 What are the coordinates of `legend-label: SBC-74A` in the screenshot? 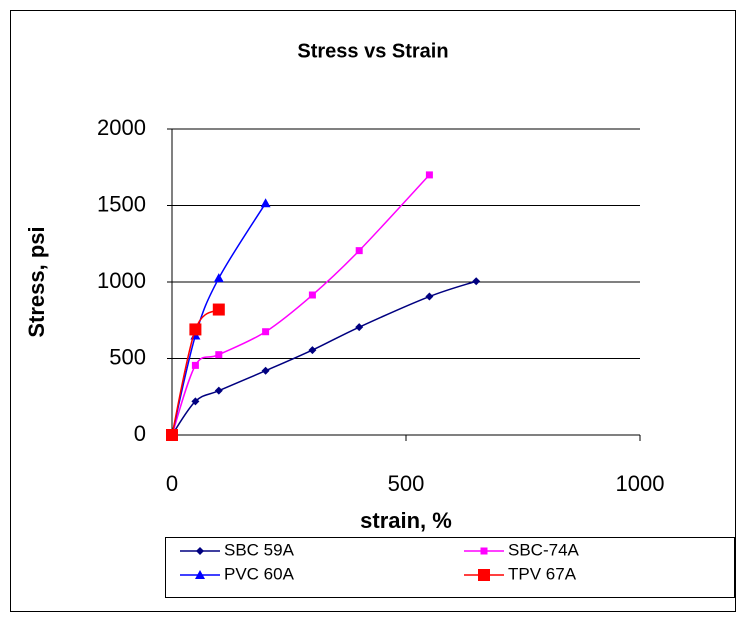 It's located at (544, 549).